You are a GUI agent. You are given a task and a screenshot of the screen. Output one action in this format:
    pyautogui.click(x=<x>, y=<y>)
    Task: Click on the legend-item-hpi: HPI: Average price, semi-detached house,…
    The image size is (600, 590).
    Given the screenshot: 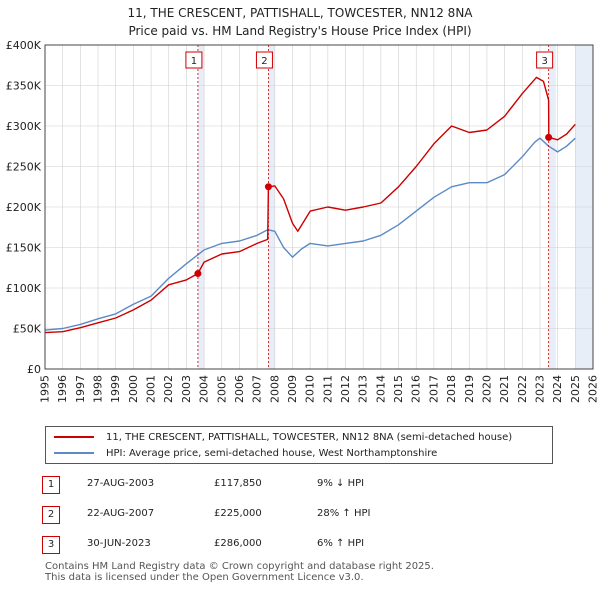 What is the action you would take?
    pyautogui.click(x=245, y=453)
    